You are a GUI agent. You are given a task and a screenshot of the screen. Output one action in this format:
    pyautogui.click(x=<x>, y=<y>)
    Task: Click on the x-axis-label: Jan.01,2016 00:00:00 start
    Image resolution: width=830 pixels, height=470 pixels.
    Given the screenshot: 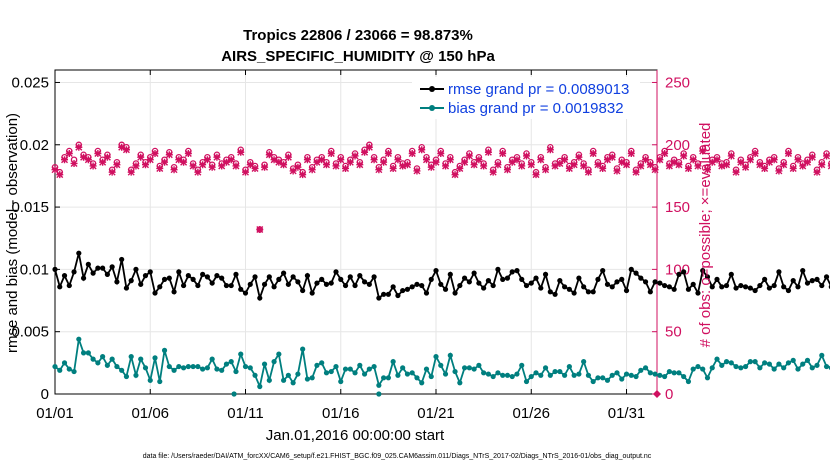 What is the action you would take?
    pyautogui.click(x=355, y=435)
    